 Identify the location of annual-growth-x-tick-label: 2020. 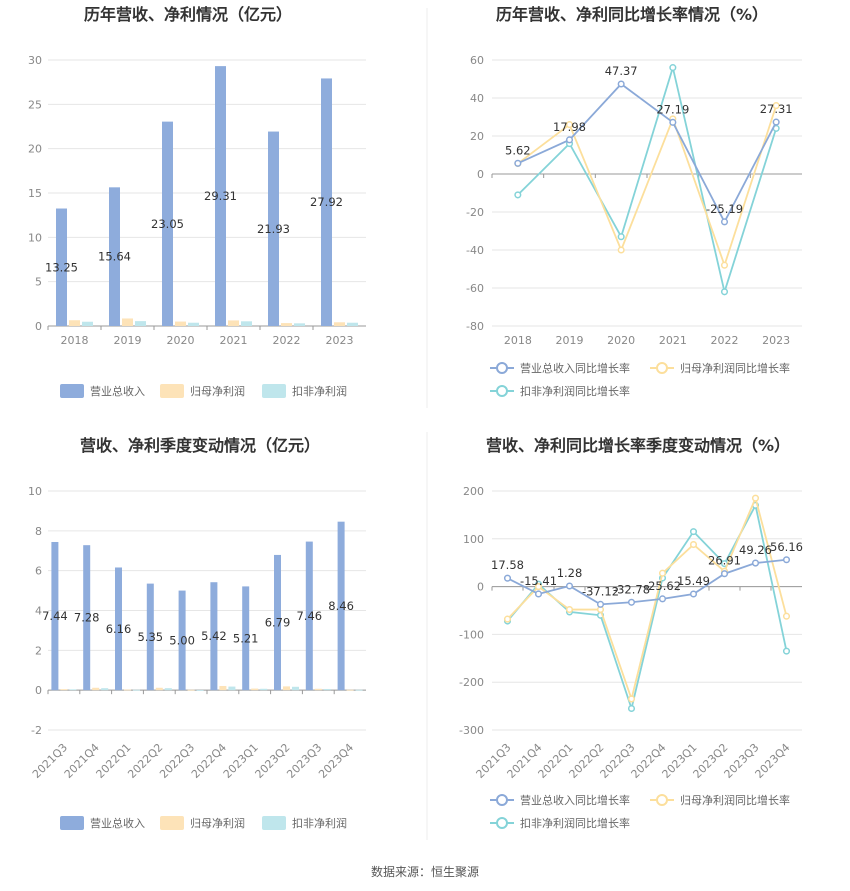
(621, 340).